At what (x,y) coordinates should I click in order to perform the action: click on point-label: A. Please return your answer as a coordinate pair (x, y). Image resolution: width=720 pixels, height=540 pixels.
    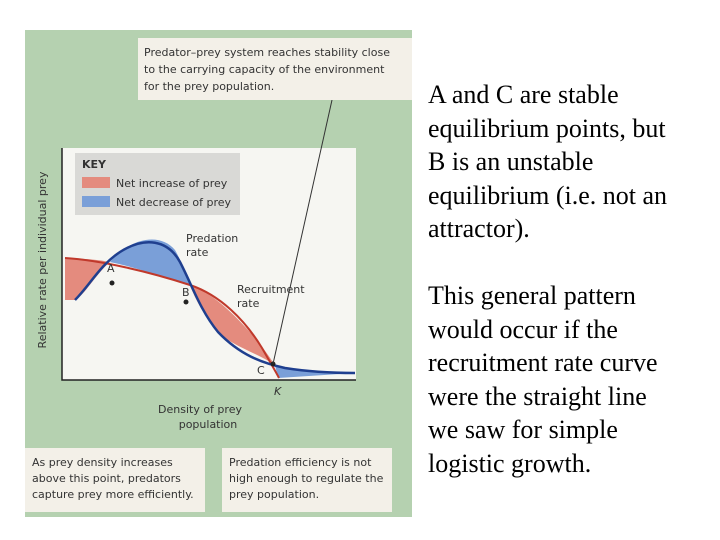
    Looking at the image, I should click on (111, 268).